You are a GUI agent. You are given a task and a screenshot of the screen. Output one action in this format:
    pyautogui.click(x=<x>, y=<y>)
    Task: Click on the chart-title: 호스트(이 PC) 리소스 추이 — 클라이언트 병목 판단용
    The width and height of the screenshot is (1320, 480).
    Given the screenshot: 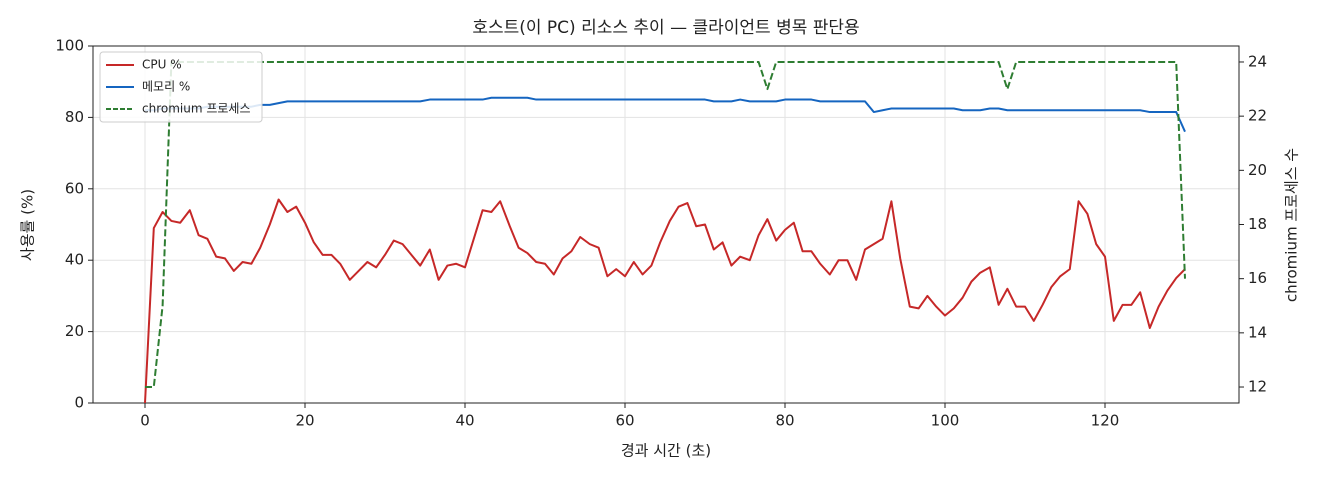 What is the action you would take?
    pyautogui.click(x=665, y=28)
    